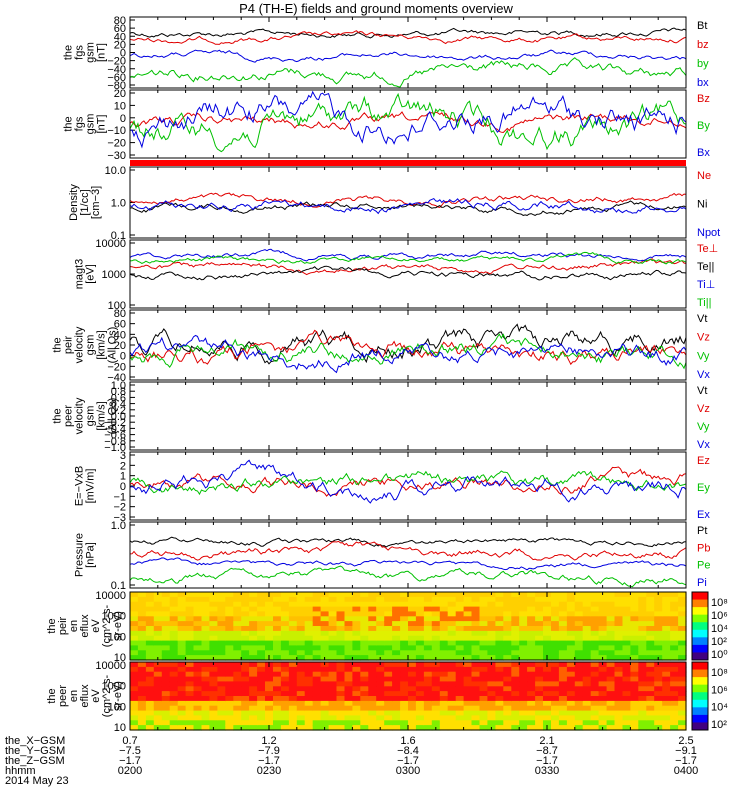 This screenshot has width=750, height=800. Describe the element at coordinates (119, 518) in the screenshot. I see `y-tick-label: −3` at that location.